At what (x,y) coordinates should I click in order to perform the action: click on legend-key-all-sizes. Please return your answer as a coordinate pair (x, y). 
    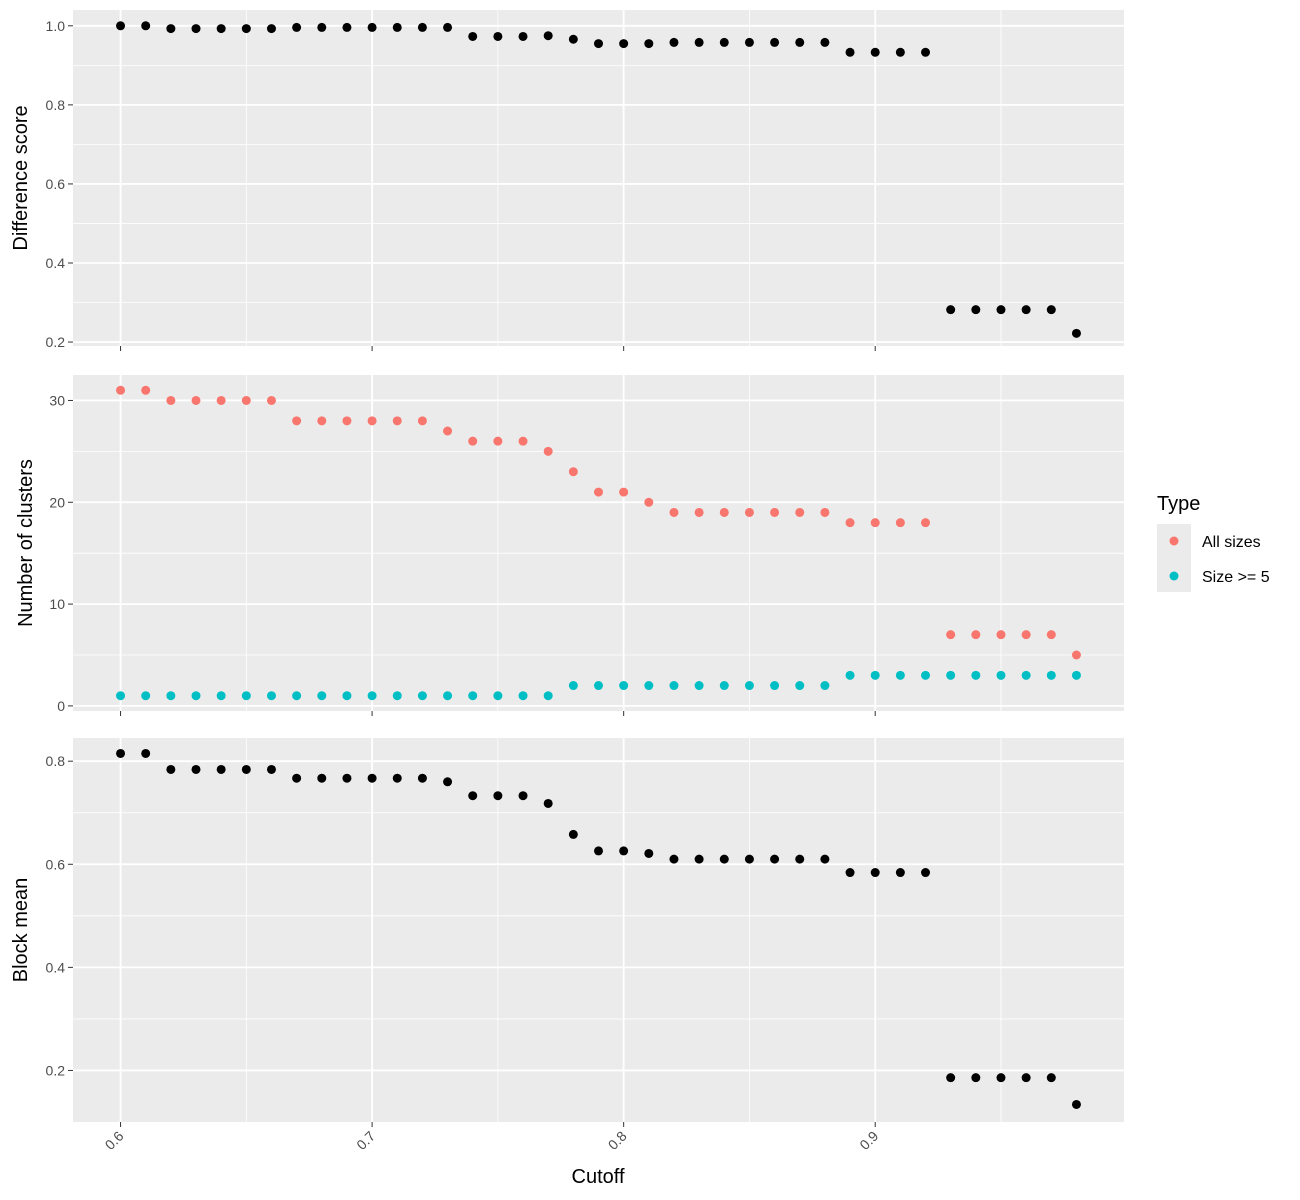
    Looking at the image, I should click on (1174, 541).